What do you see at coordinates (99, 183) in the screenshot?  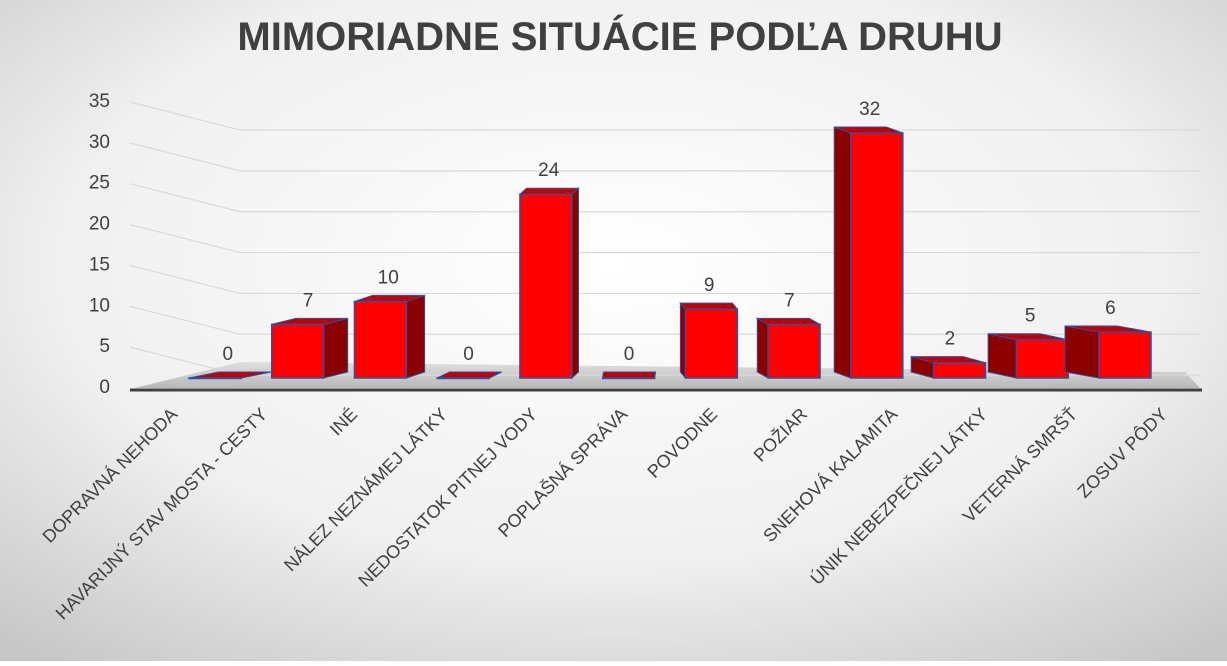 I see `y-tick-label: 25` at bounding box center [99, 183].